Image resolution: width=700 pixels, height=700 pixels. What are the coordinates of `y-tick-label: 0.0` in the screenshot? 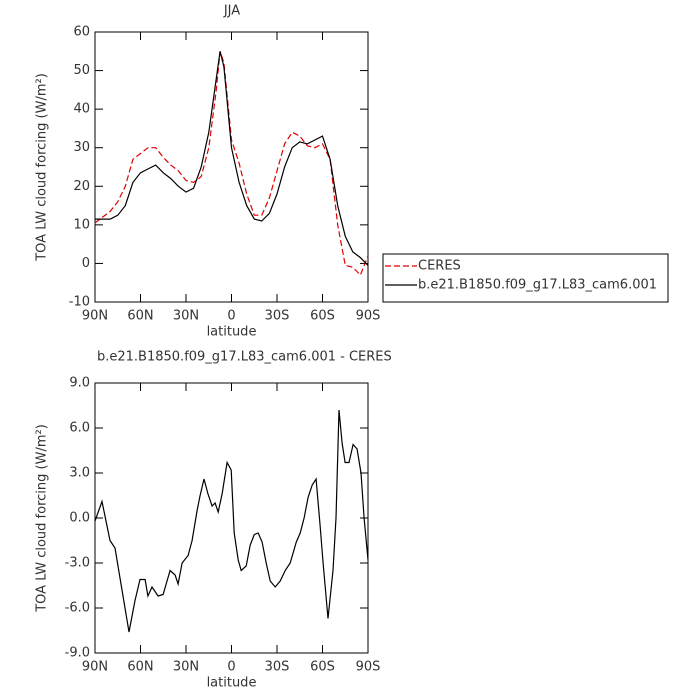 It's located at (79, 518).